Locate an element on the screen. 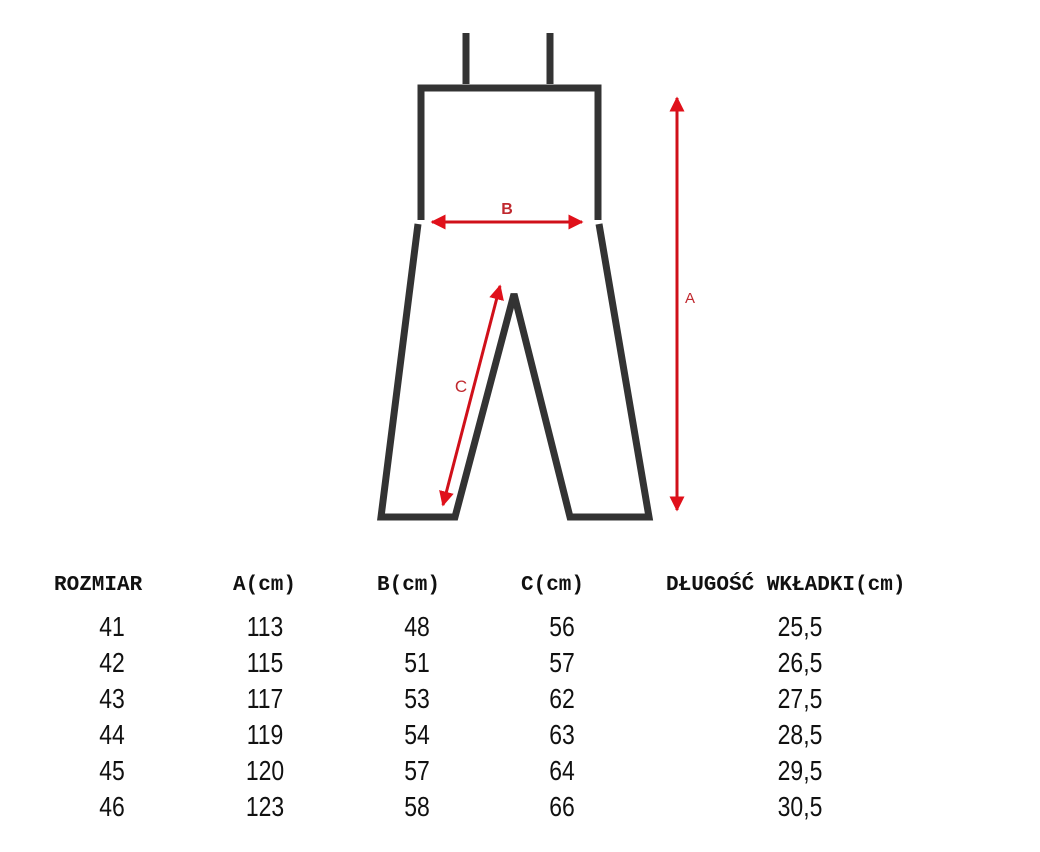 Image resolution: width=1040 pixels, height=852 pixels. header-insole-length: DŁUGOŚĆ WKŁADKI(cm) is located at coordinates (786, 585).